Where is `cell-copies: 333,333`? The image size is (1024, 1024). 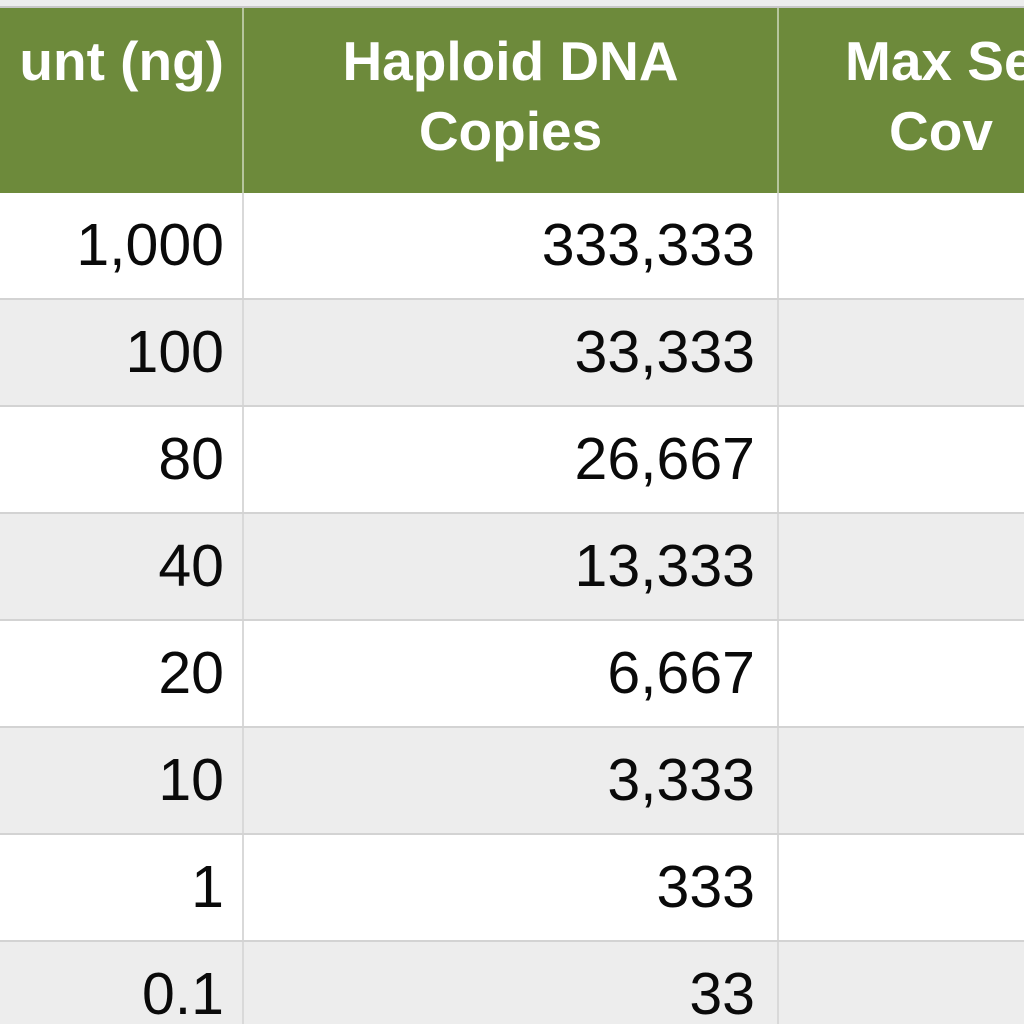
cell-copies: 333,333 is located at coordinates (510, 246).